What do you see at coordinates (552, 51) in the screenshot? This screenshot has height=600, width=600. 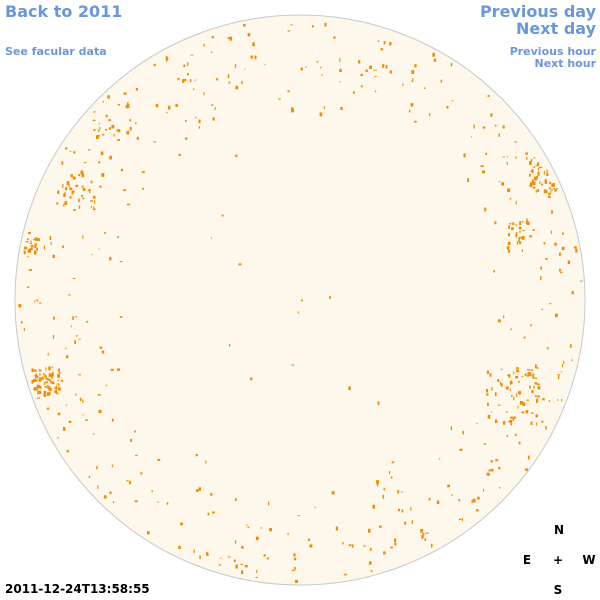 I see `previous-hour-link: Previous hour` at bounding box center [552, 51].